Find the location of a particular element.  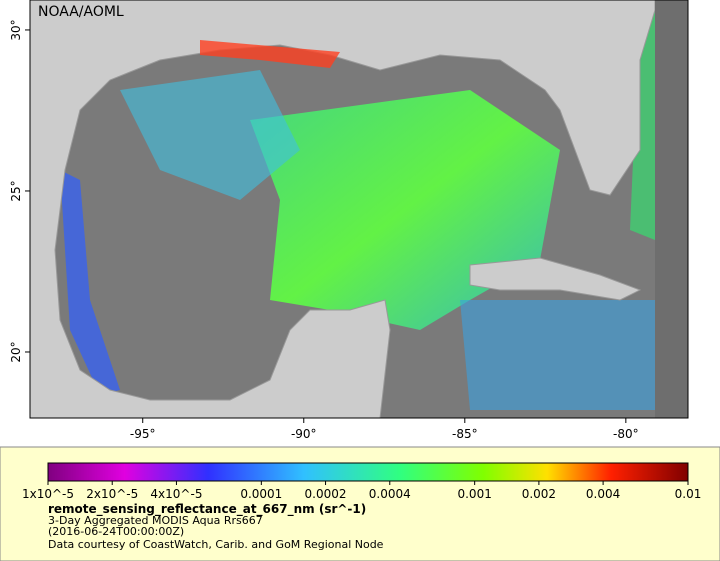

colorbar-label: 0.004 is located at coordinates (603, 494).